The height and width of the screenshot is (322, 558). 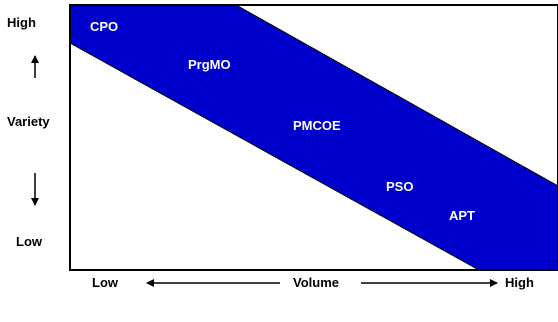 What do you see at coordinates (21, 22) in the screenshot?
I see `y-axis-high-label: High` at bounding box center [21, 22].